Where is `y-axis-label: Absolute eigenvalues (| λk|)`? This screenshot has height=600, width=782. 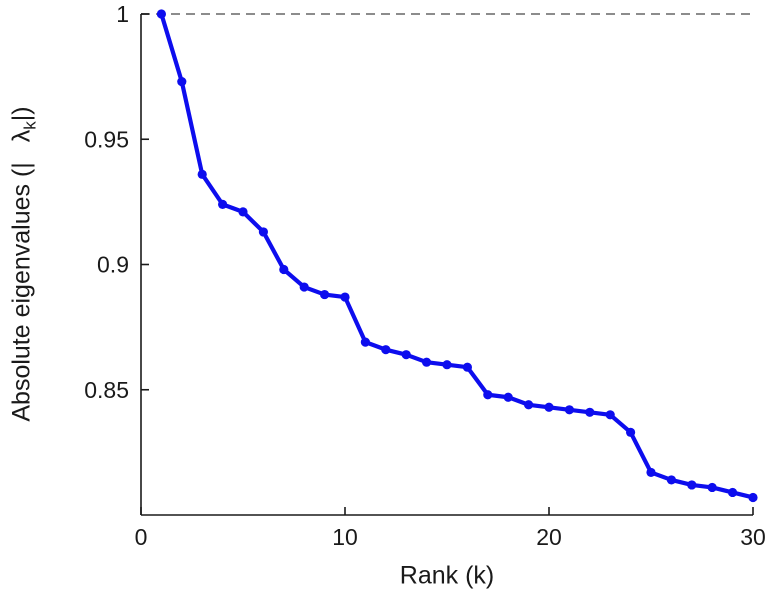 y-axis-label: Absolute eigenvalues (| λk|) is located at coordinates (24, 263).